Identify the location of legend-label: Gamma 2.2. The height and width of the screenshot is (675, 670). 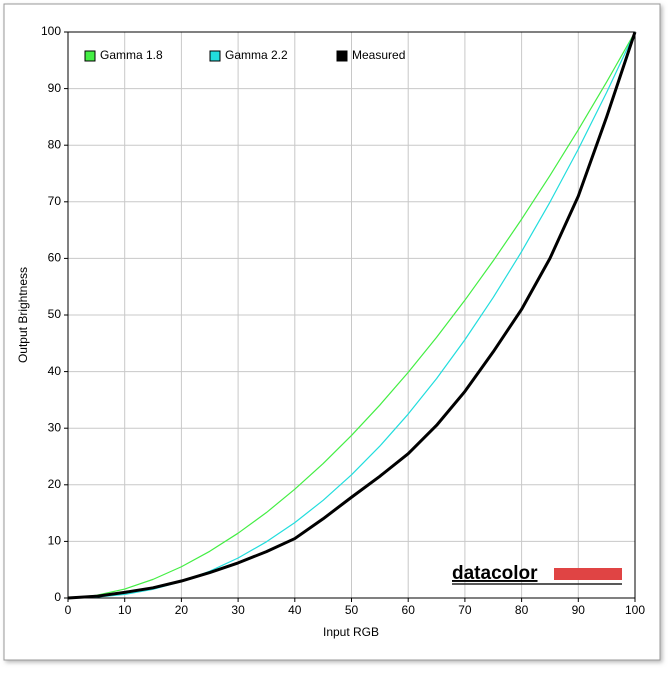
(256, 55).